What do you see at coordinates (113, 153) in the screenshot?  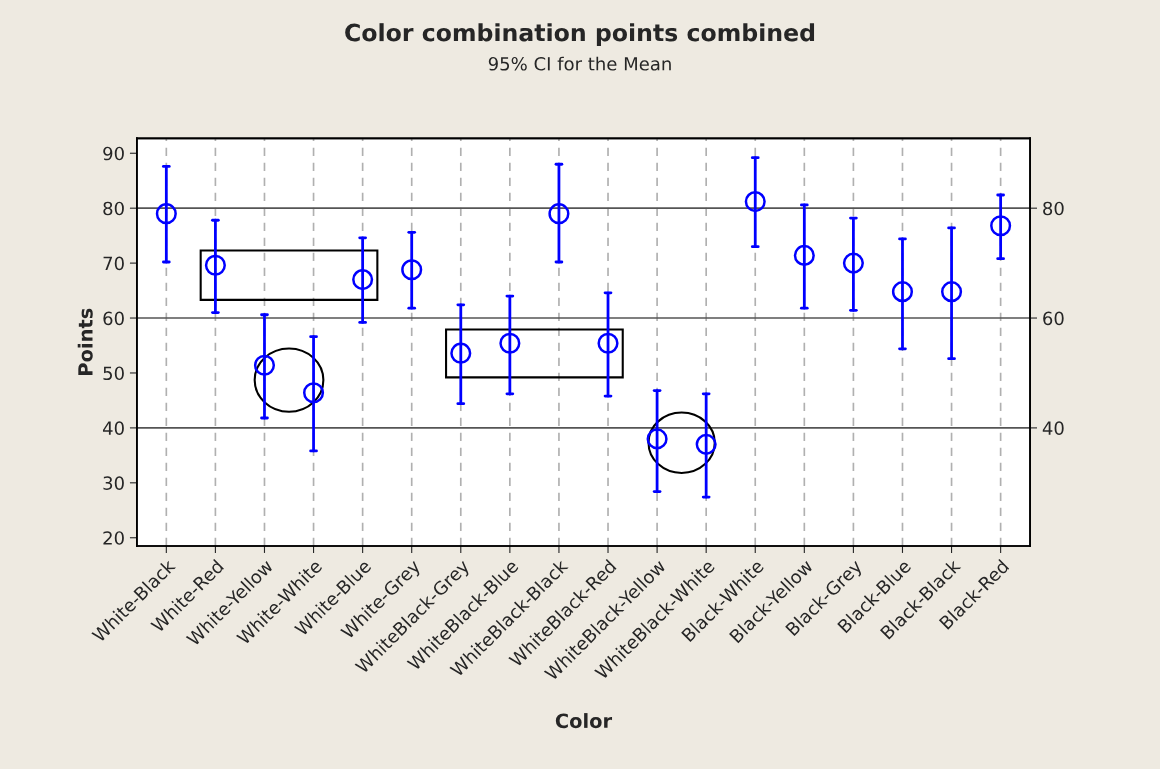 I see `y-tick-label: 90` at bounding box center [113, 153].